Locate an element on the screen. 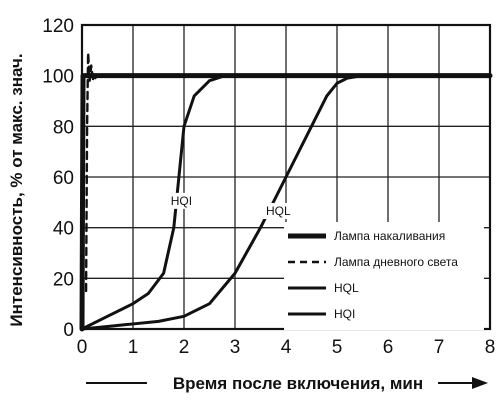  x-axis-title-group: Время после включения, мин is located at coordinates (287, 383).